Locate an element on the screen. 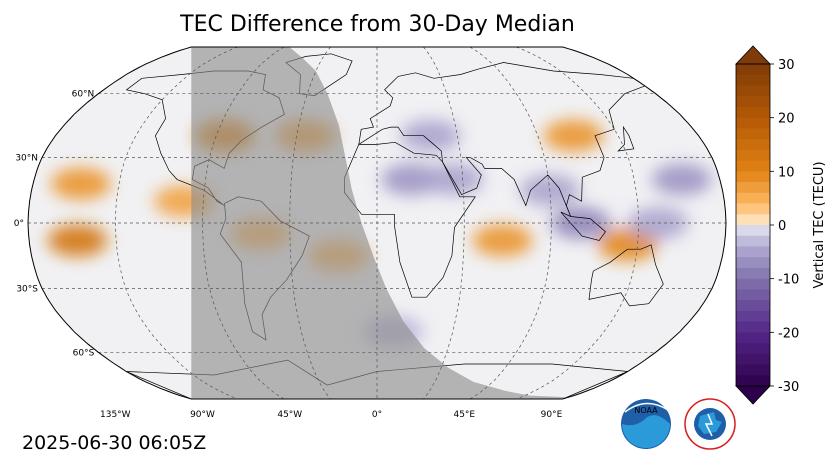 Image resolution: width=835 pixels, height=470 pixels. colorbar-tick-label: 0 is located at coordinates (782, 226).